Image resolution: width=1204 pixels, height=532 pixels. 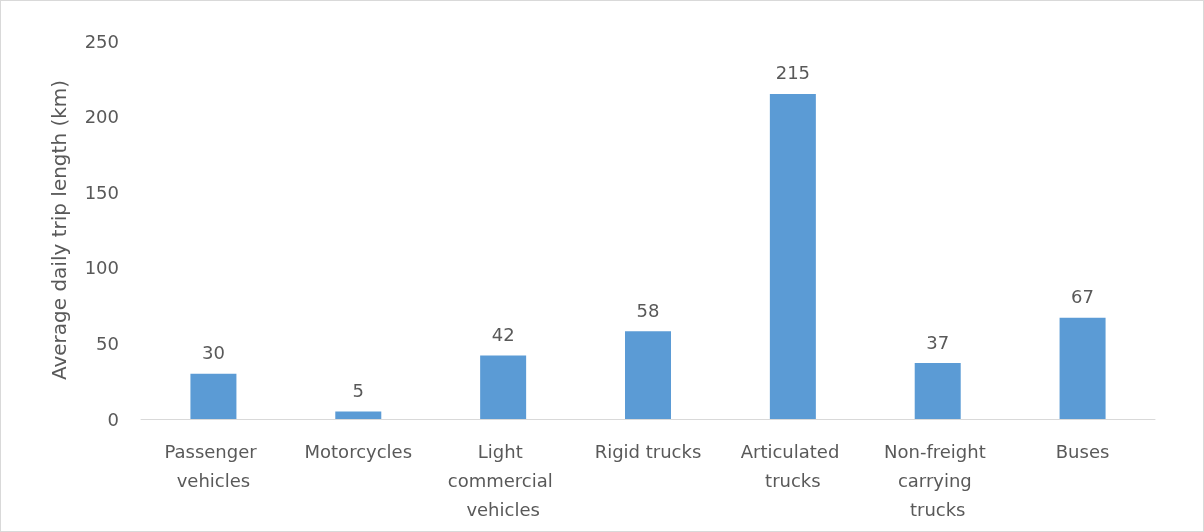 What do you see at coordinates (358, 451) in the screenshot?
I see `x-tick-label: Motorcycles` at bounding box center [358, 451].